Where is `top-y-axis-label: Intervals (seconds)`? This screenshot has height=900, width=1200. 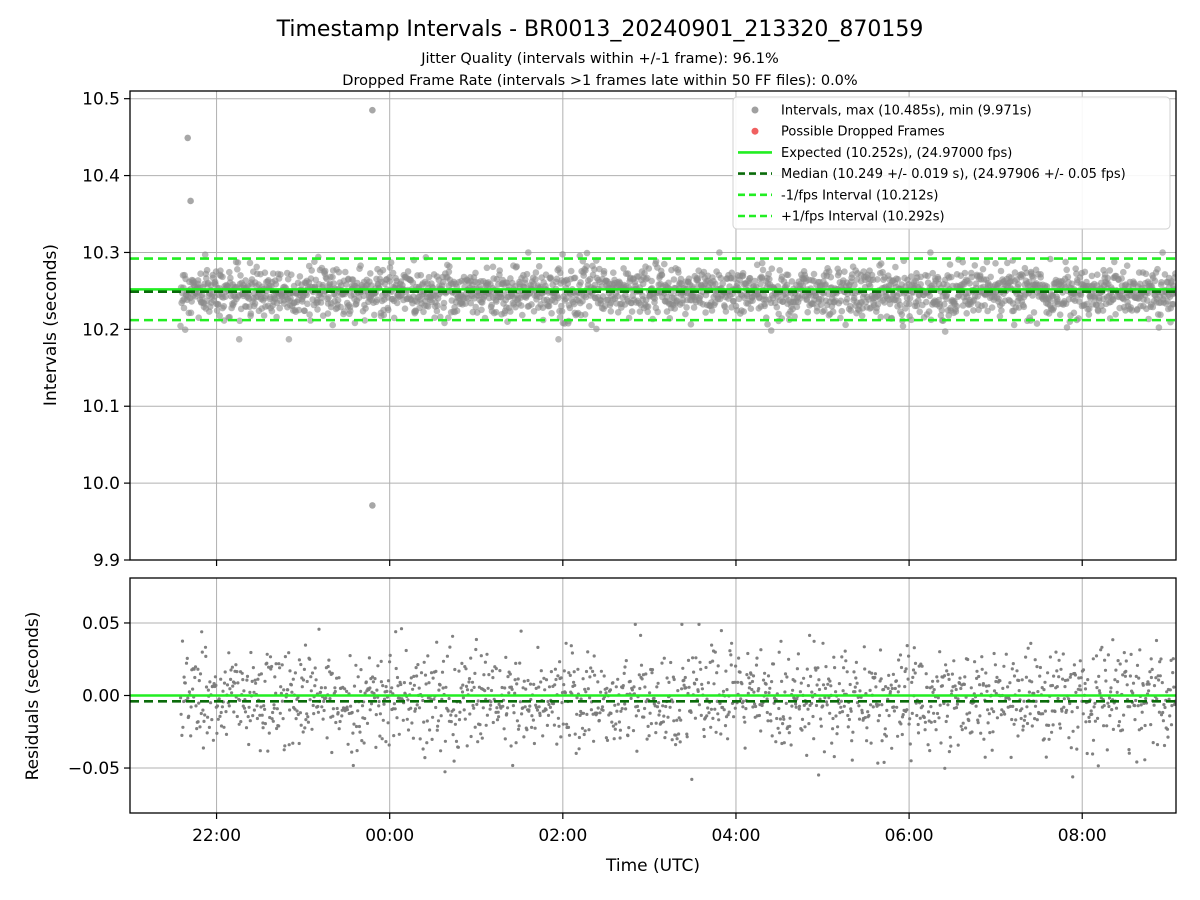
top-y-axis-label: Intervals (seconds) is located at coordinates (51, 325).